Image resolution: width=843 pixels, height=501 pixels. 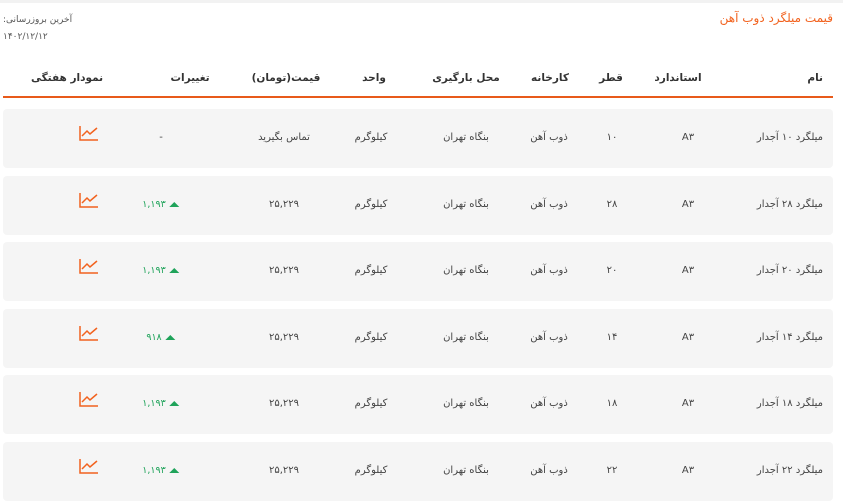 What do you see at coordinates (612, 470) in the screenshot?
I see `row-diameter: ۲۲` at bounding box center [612, 470].